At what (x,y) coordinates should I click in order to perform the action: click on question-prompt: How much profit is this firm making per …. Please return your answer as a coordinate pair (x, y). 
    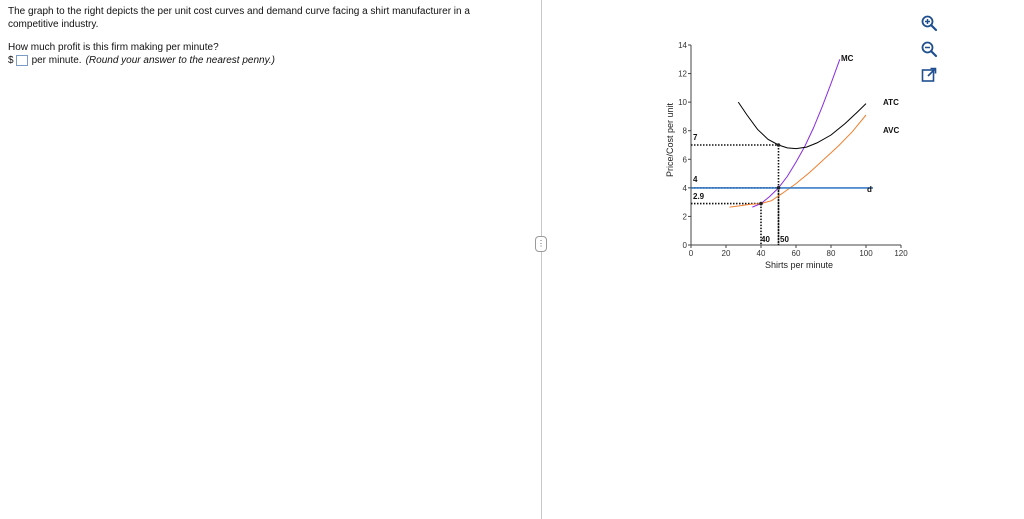
    Looking at the image, I should click on (113, 47).